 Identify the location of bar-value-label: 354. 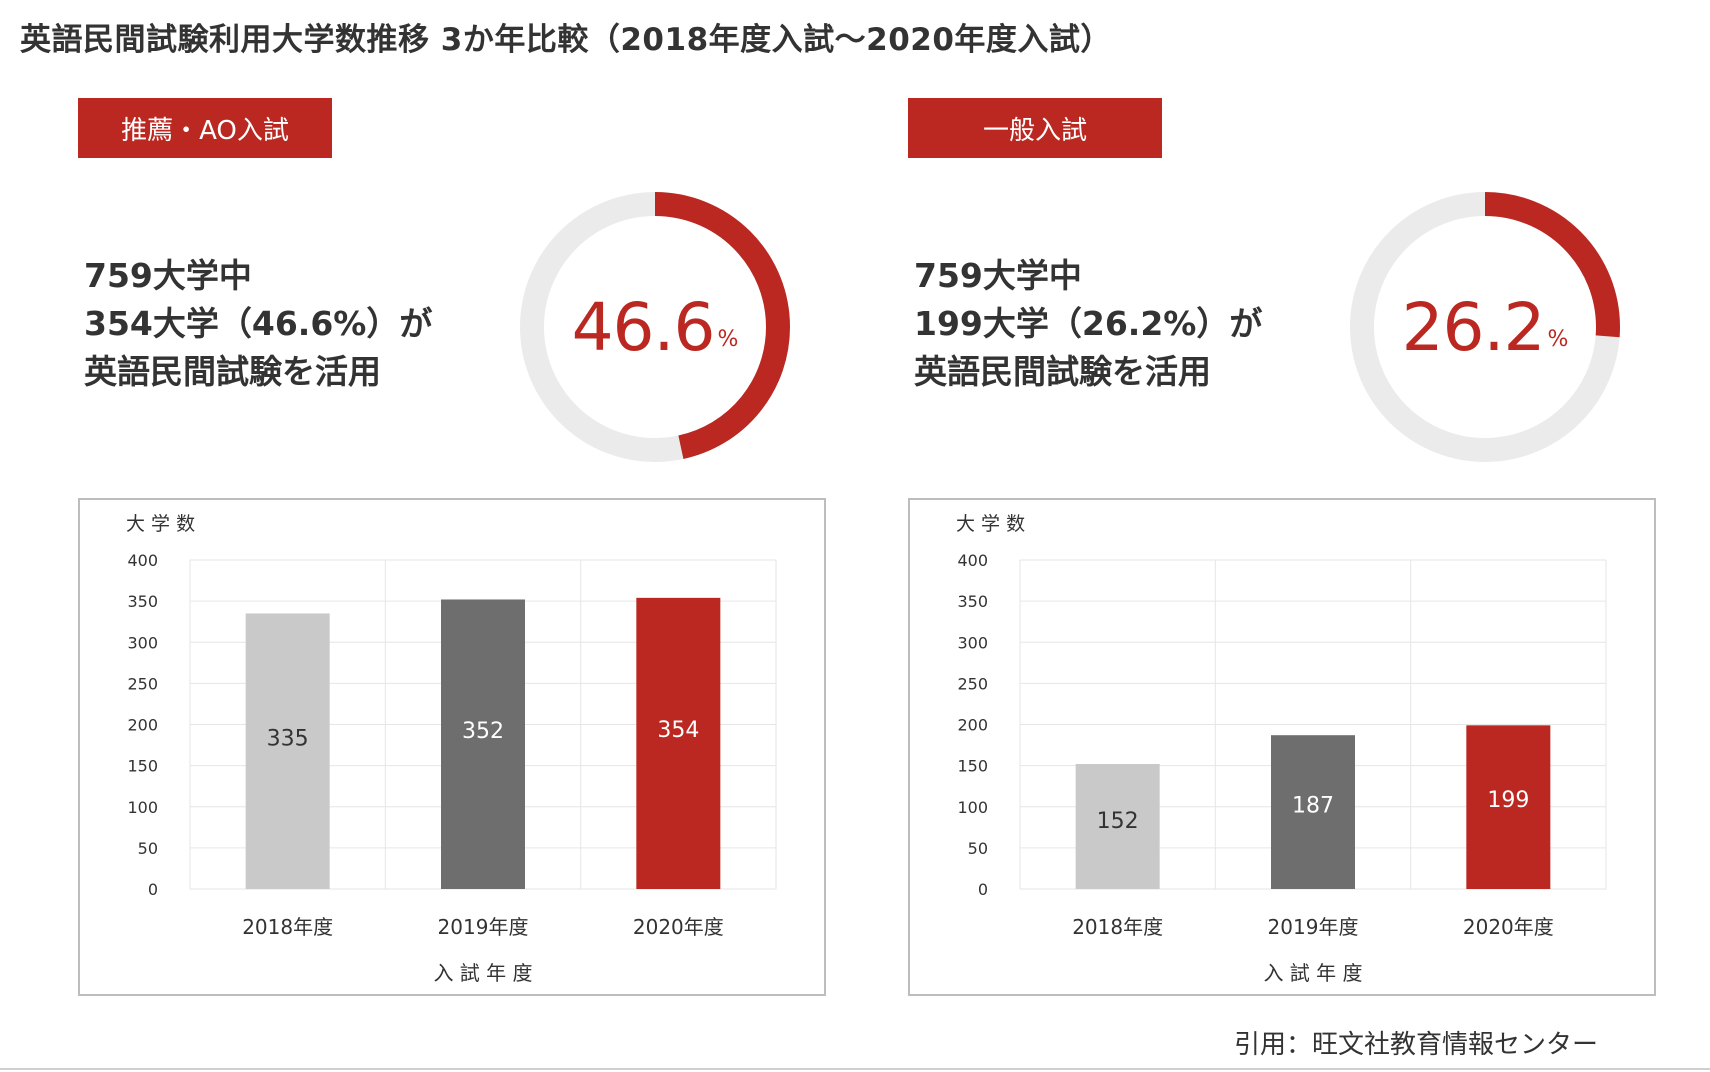
(678, 730).